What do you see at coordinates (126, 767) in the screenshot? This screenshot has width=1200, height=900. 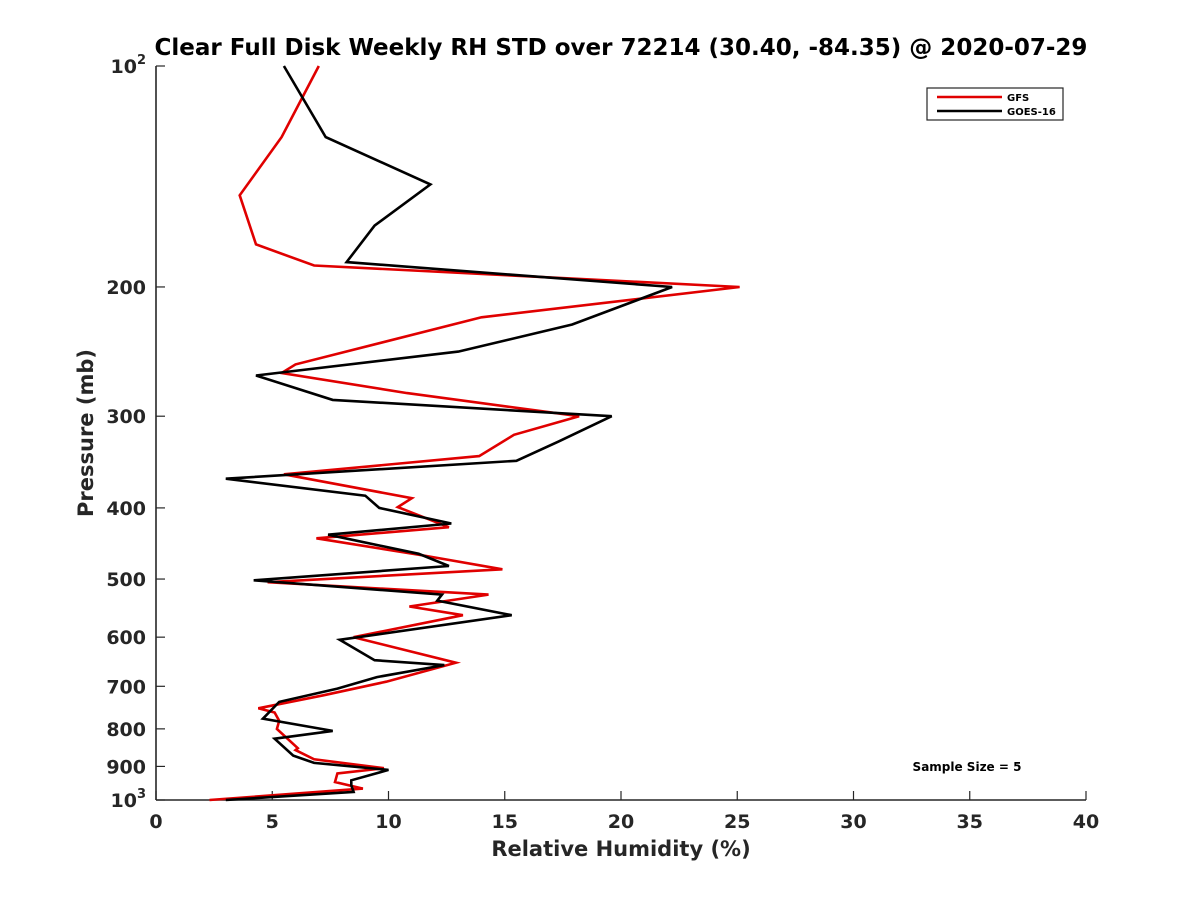 I see `y-tick-label: 900` at bounding box center [126, 767].